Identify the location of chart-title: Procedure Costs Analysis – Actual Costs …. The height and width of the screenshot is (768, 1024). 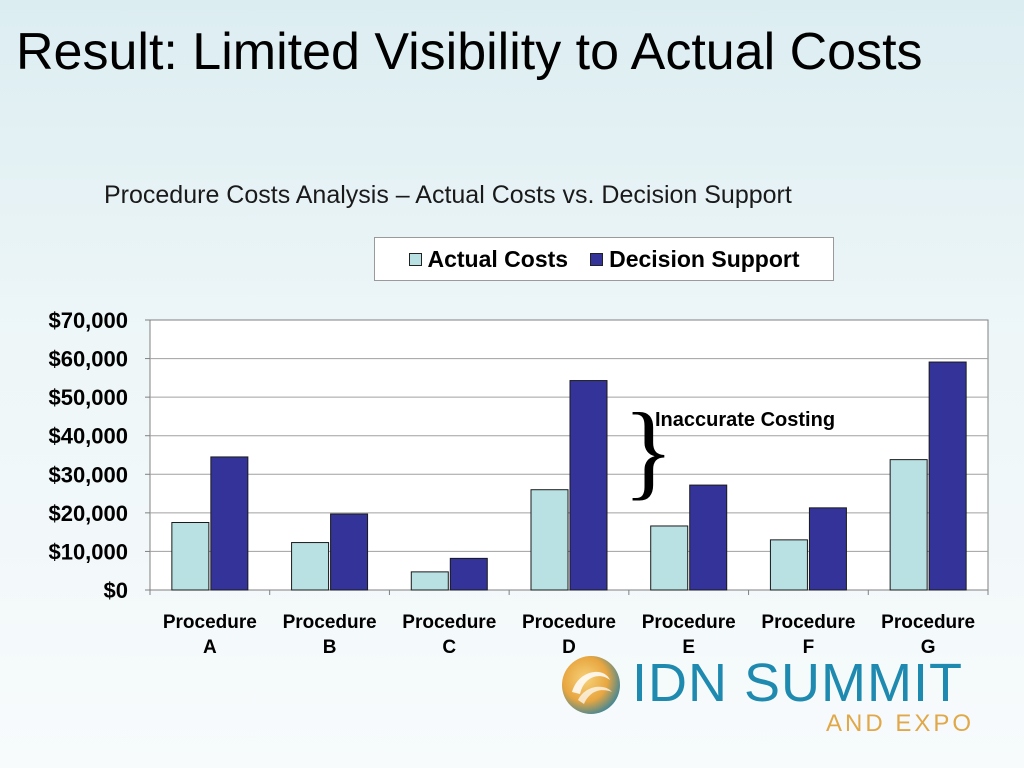
(448, 195).